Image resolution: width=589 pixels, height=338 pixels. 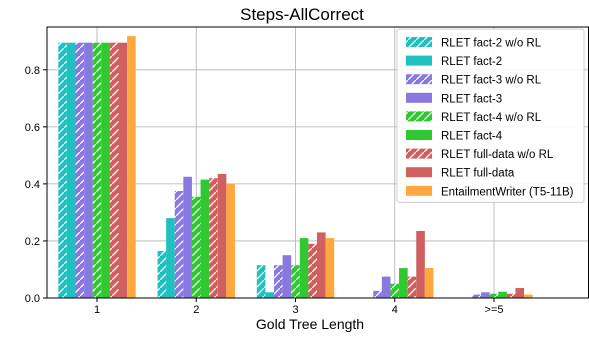 What do you see at coordinates (491, 44) in the screenshot?
I see `legend-label: RLET fact-2 w/o RL` at bounding box center [491, 44].